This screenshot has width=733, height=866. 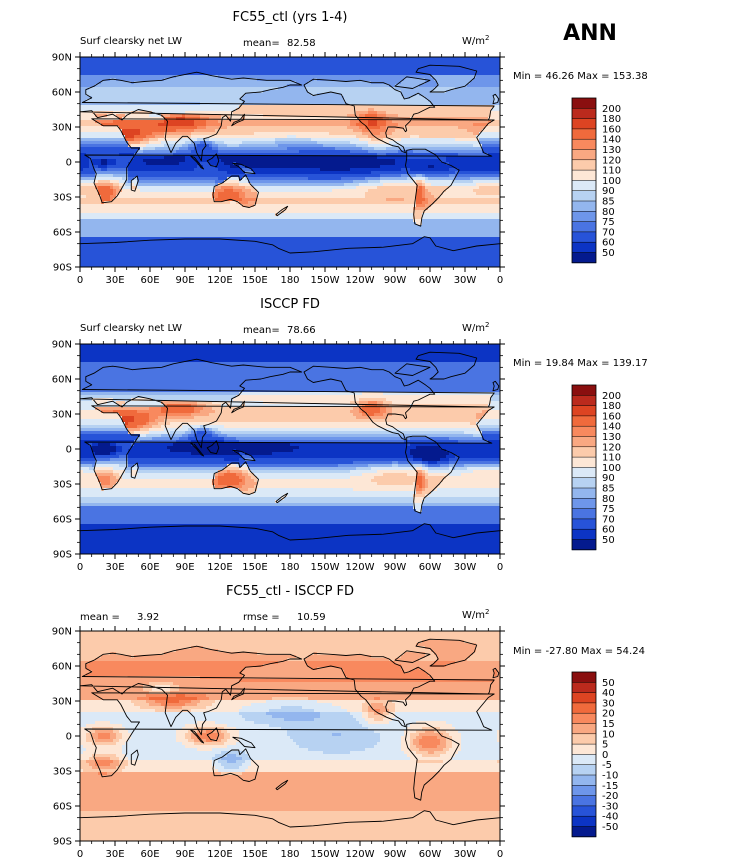 What do you see at coordinates (605, 745) in the screenshot?
I see `colorbar-label: 5` at bounding box center [605, 745].